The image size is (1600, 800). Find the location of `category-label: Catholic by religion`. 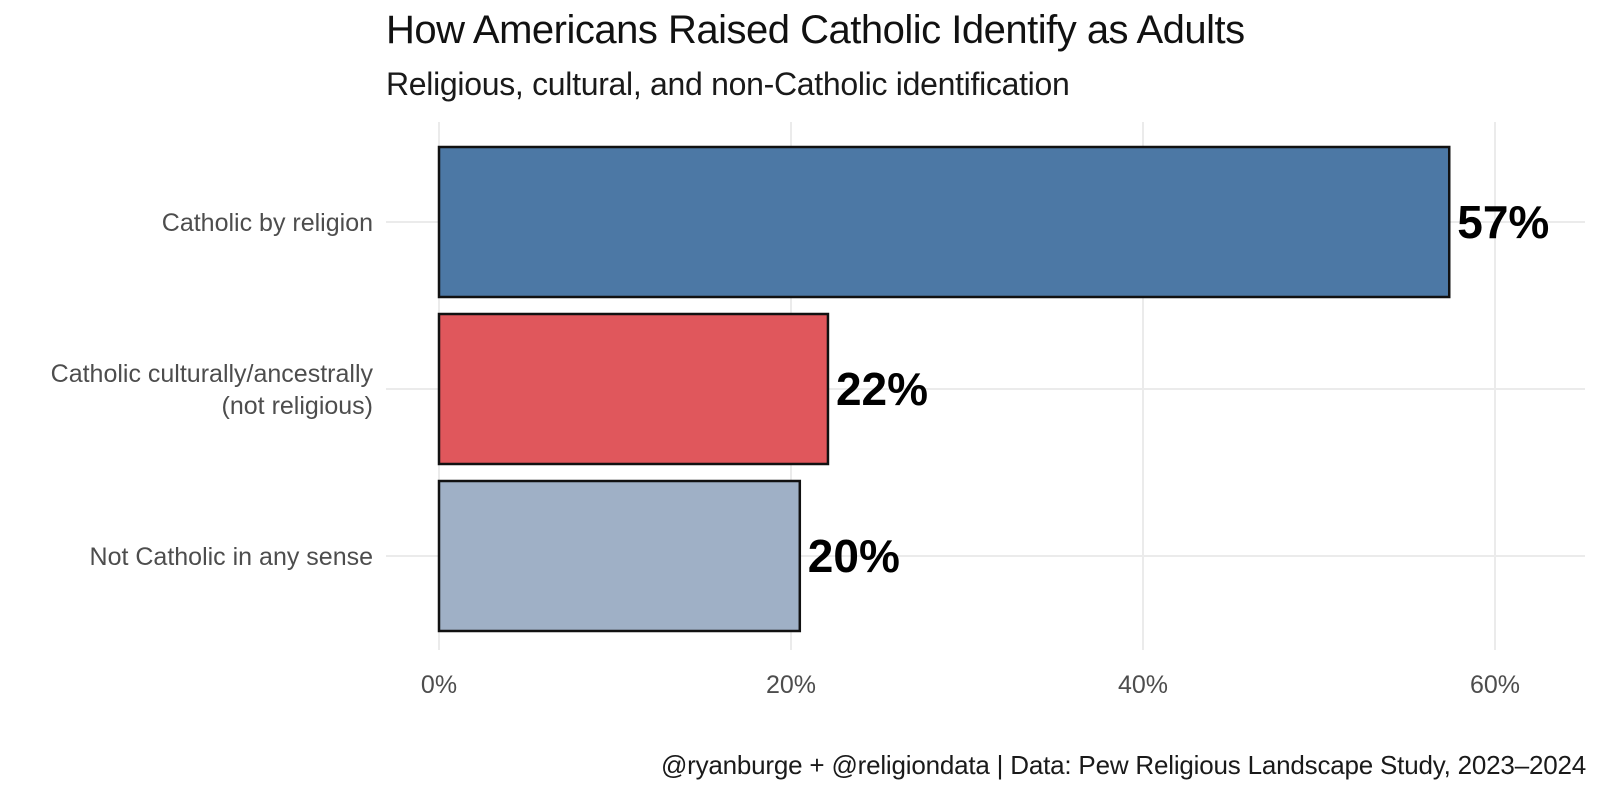

category-label: Catholic by religion is located at coordinates (267, 223).